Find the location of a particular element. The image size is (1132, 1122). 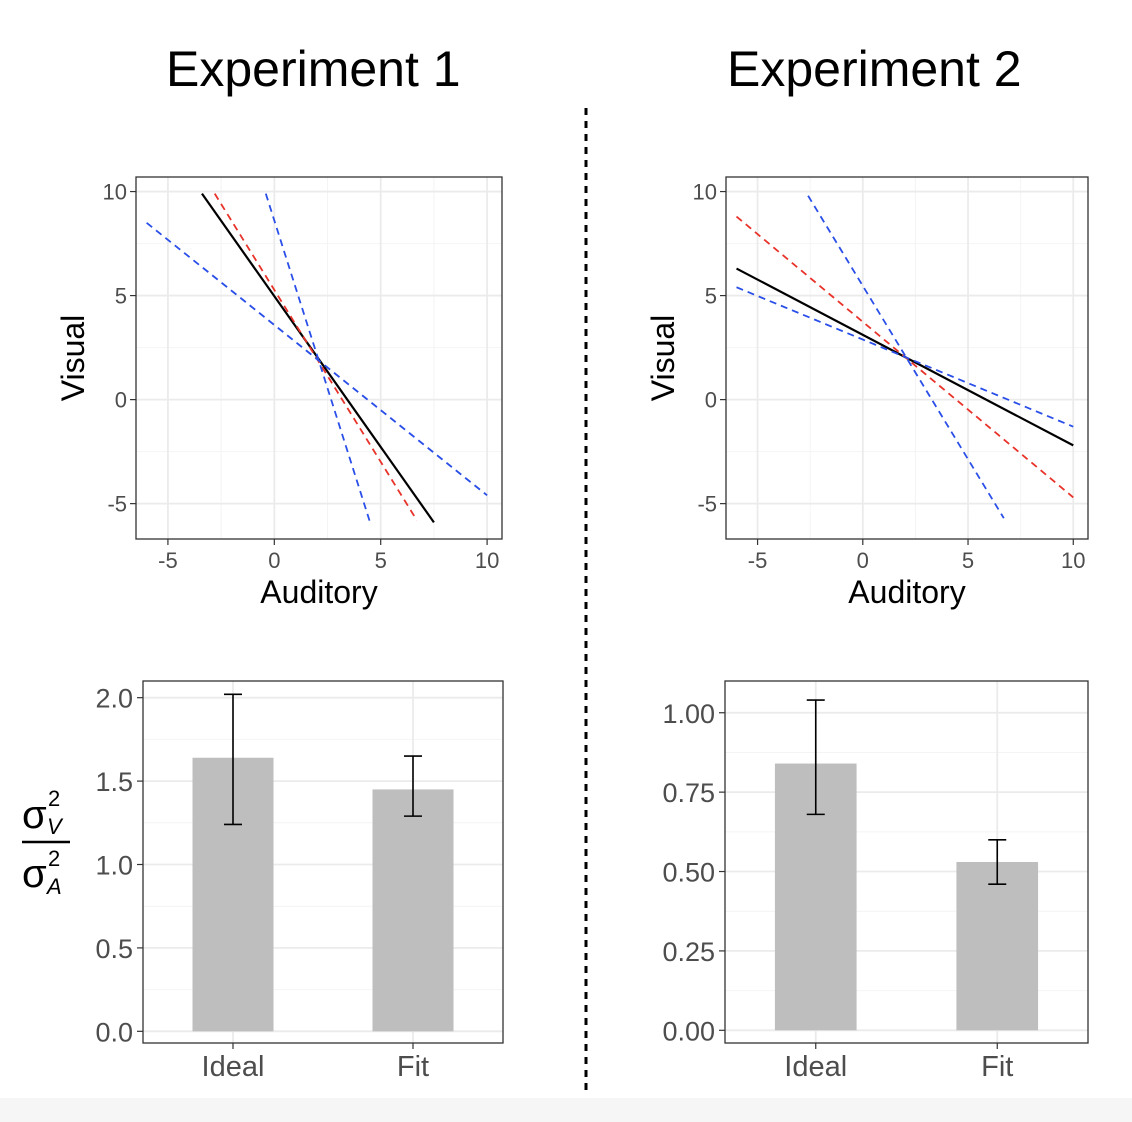

numerator-sup: 2 is located at coordinates (54, 798).